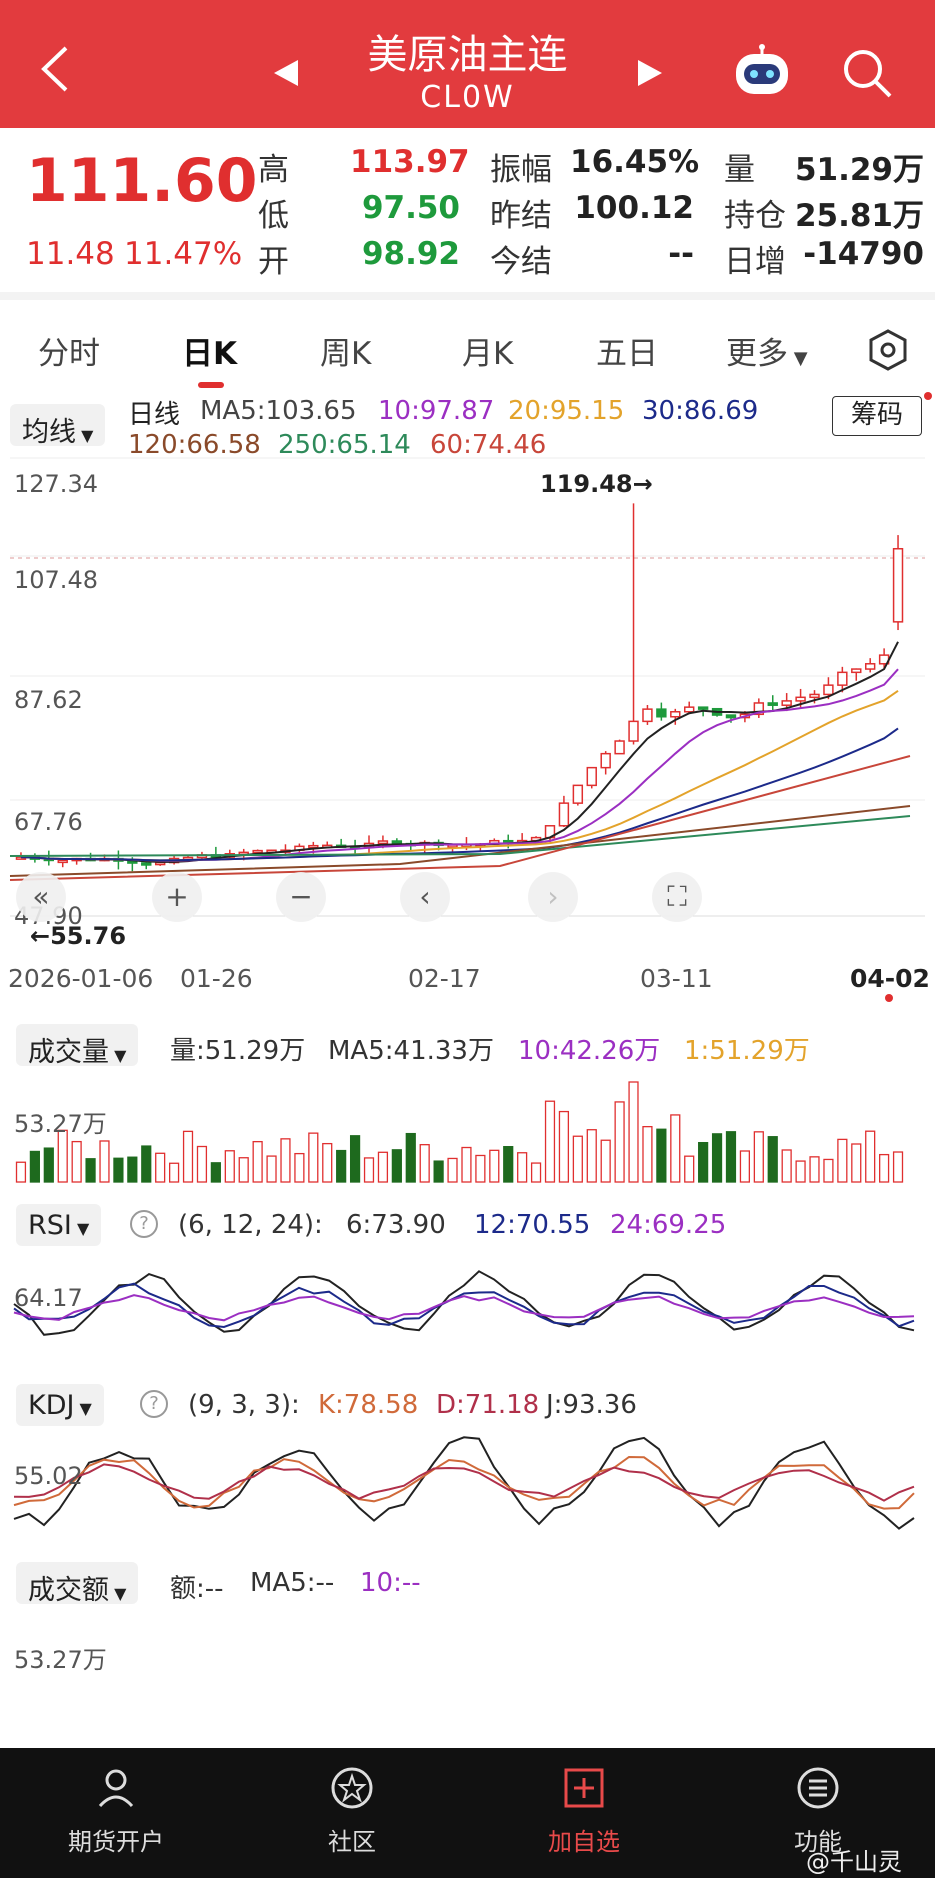  Describe the element at coordinates (301, 897) in the screenshot. I see `zoom-out-icon: −` at that location.